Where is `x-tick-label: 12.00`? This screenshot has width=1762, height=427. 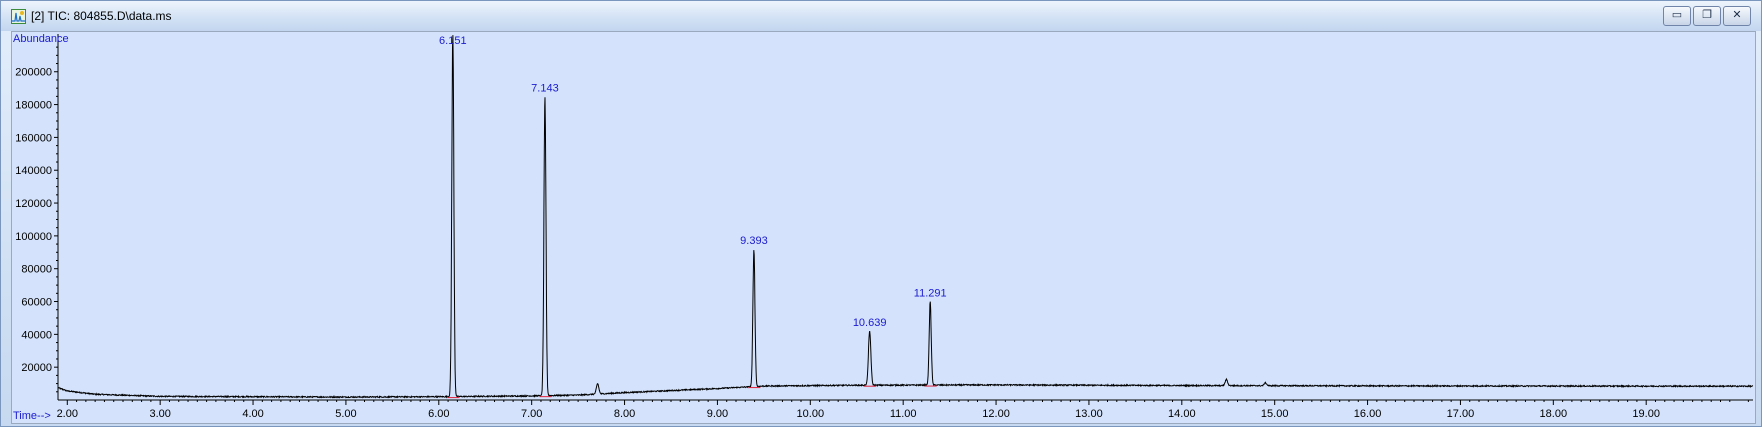
x-tick-label: 12.00 is located at coordinates (996, 414).